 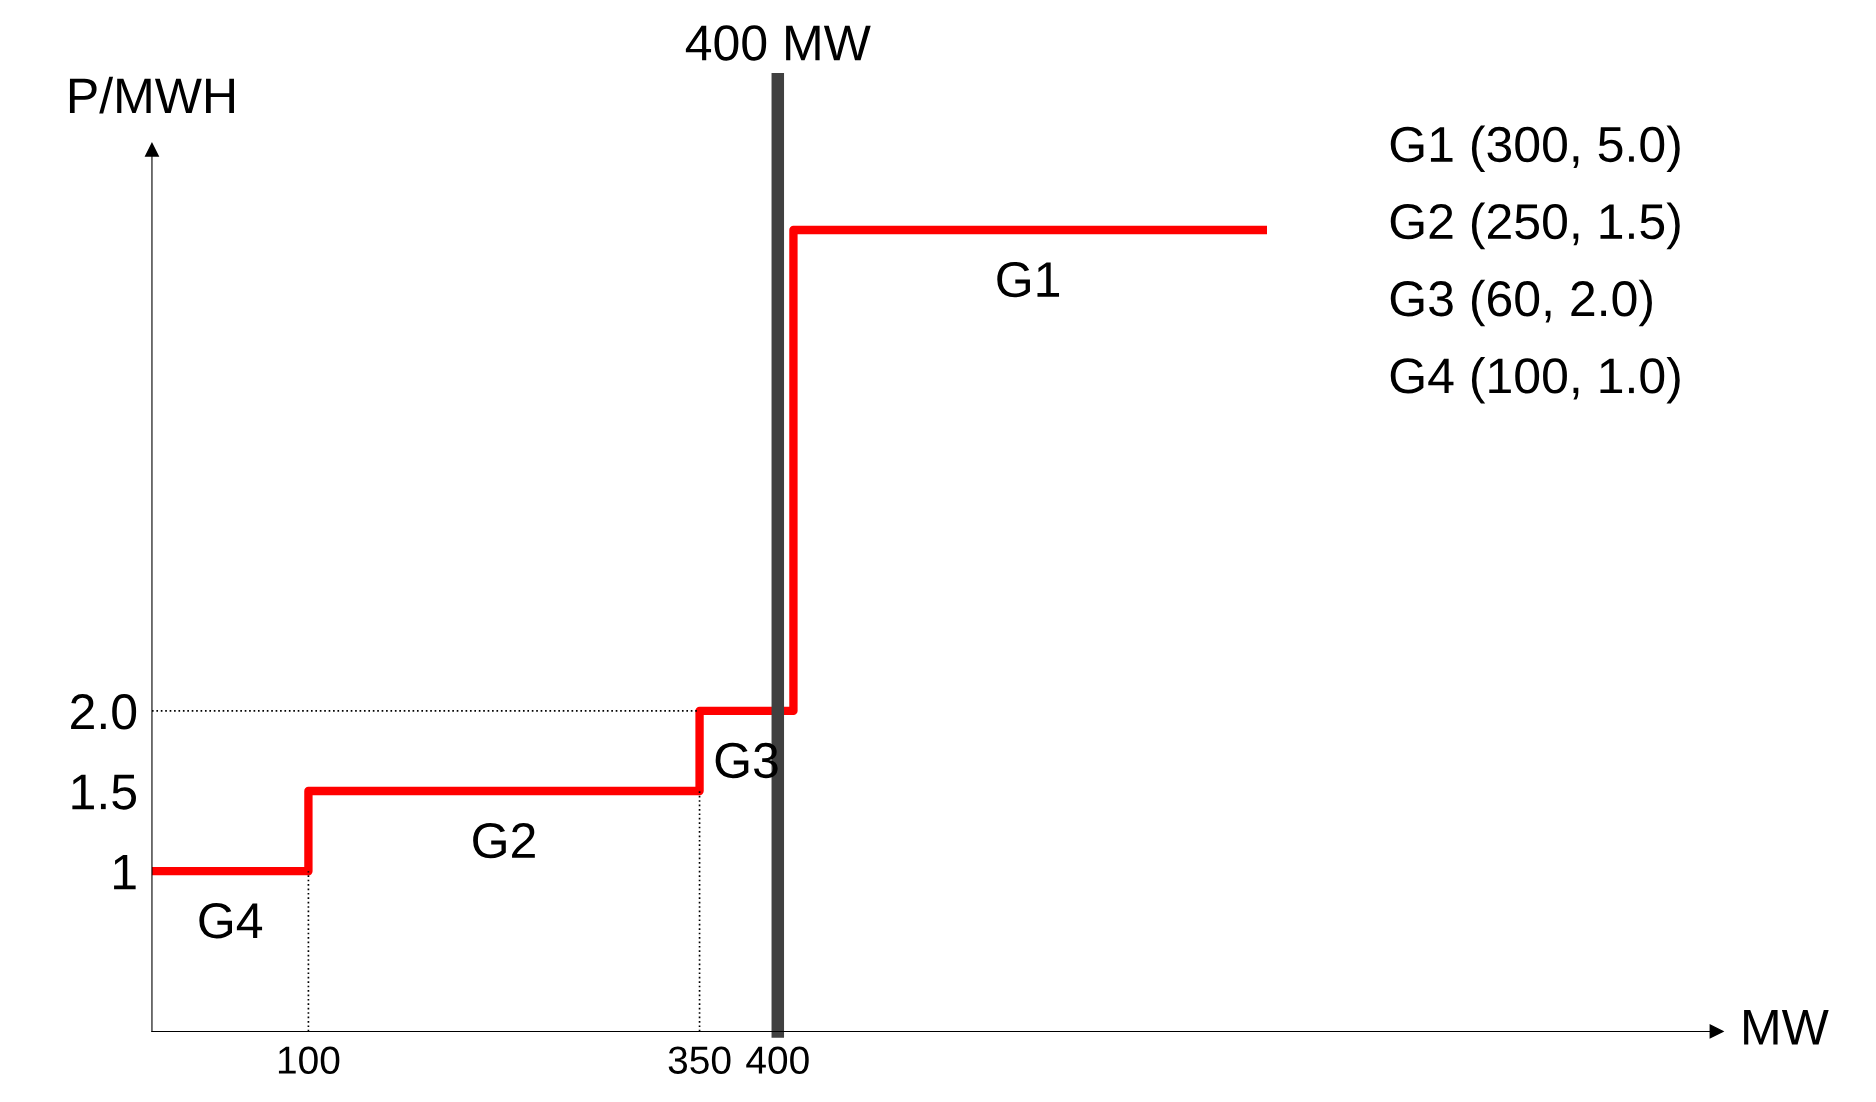 What do you see at coordinates (504, 840) in the screenshot?
I see `annotation: G2` at bounding box center [504, 840].